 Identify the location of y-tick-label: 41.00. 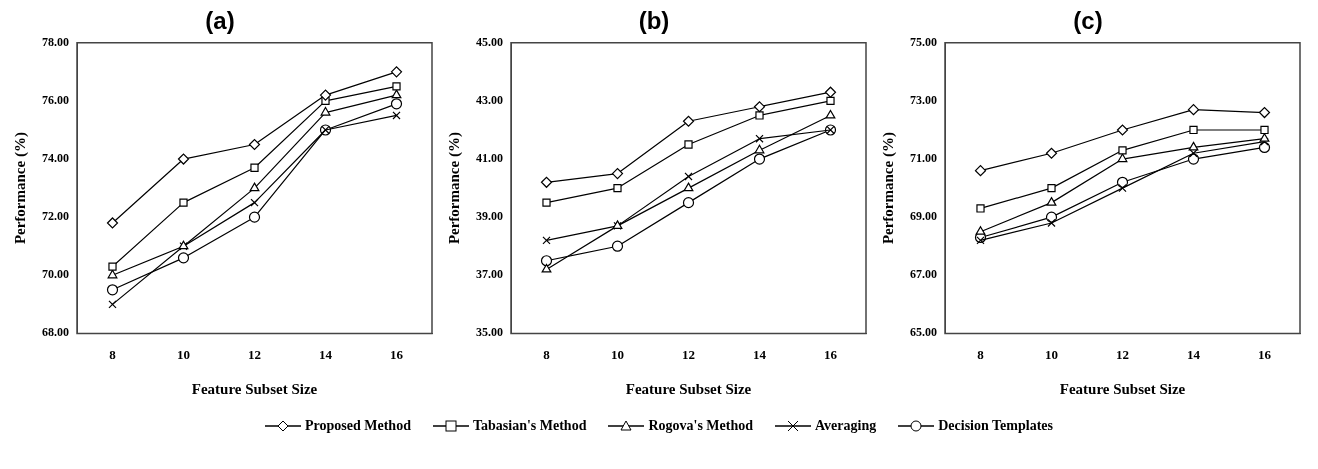
(489, 158).